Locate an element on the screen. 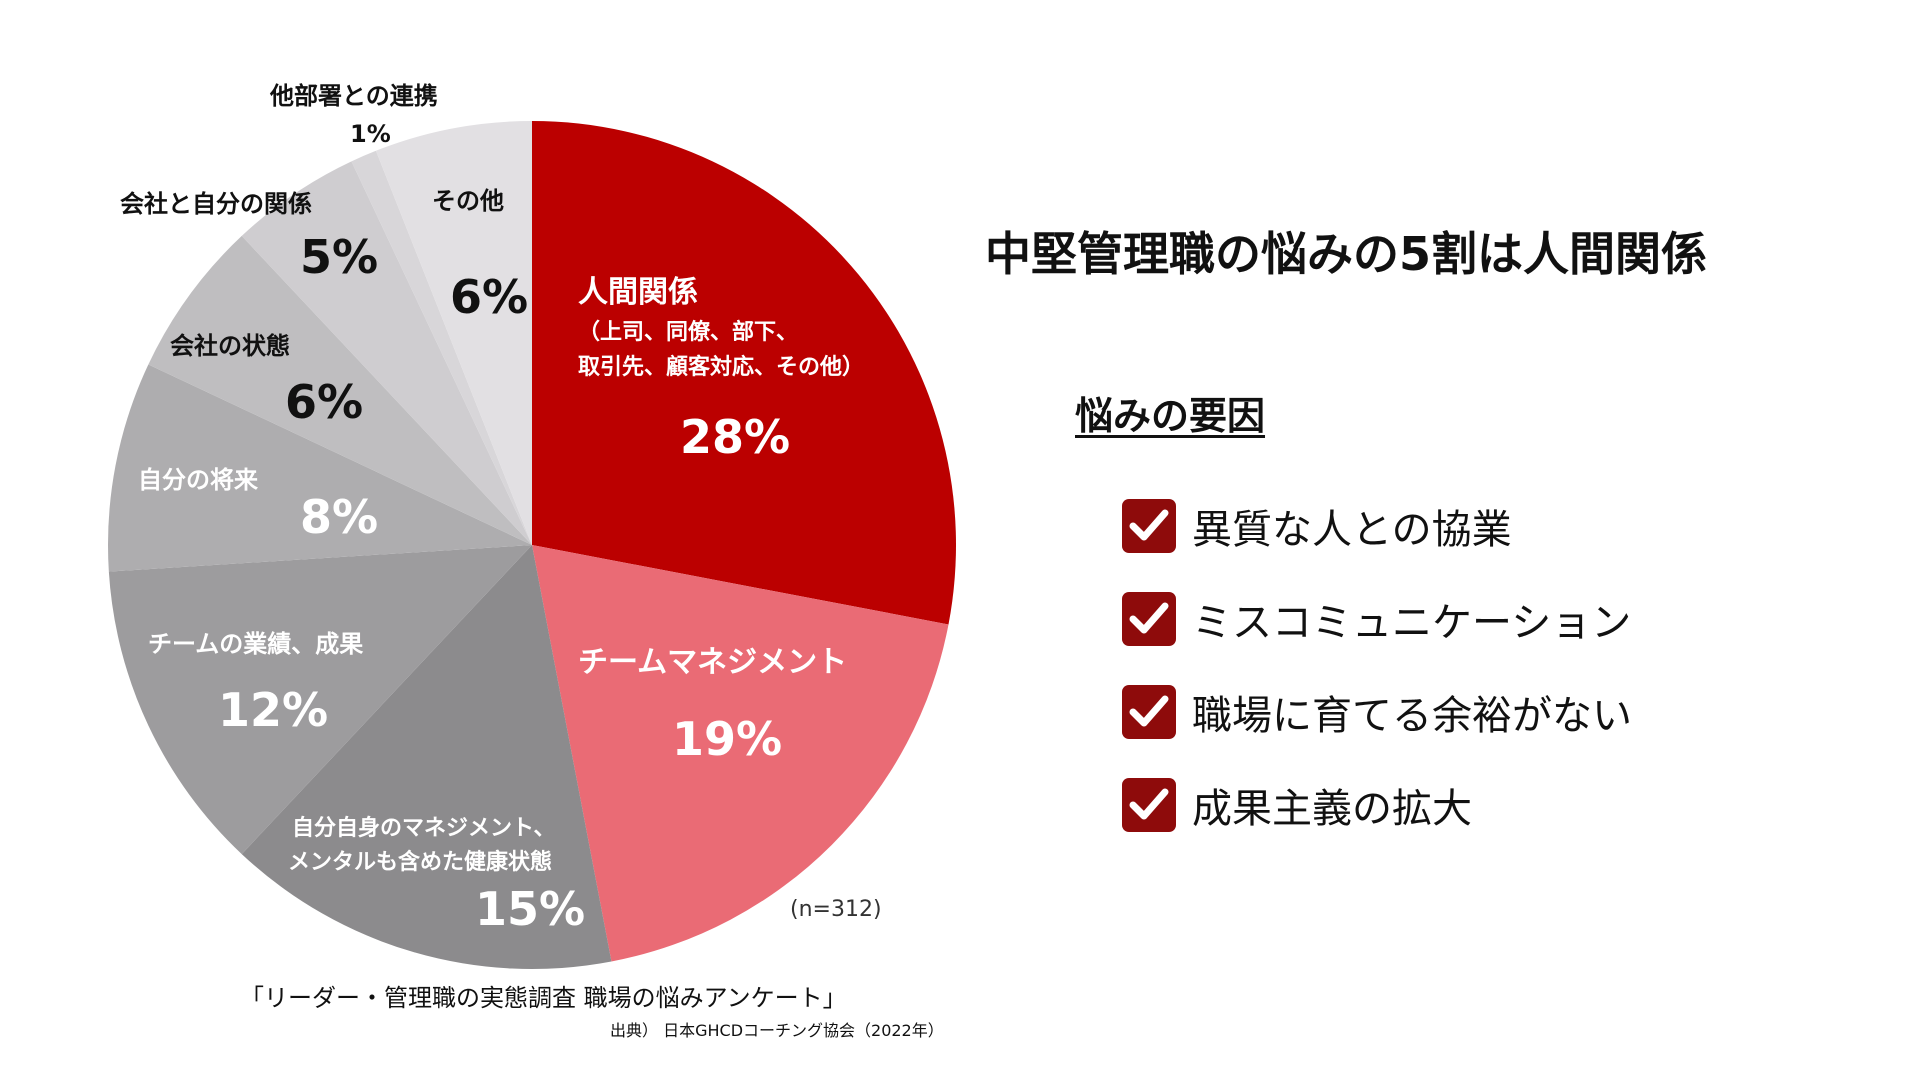 Image resolution: width=1920 pixels, height=1080 pixels. sample-size: (n=312) is located at coordinates (836, 909).